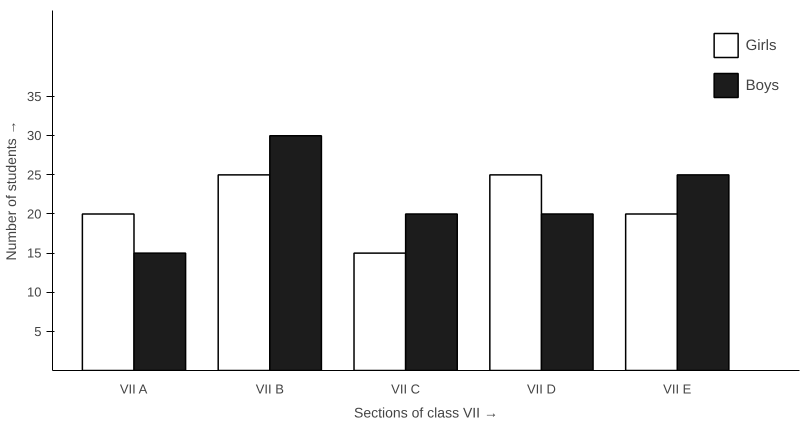 The width and height of the screenshot is (804, 423). Describe the element at coordinates (541, 389) in the screenshot. I see `x-tick-label: VII D` at that location.